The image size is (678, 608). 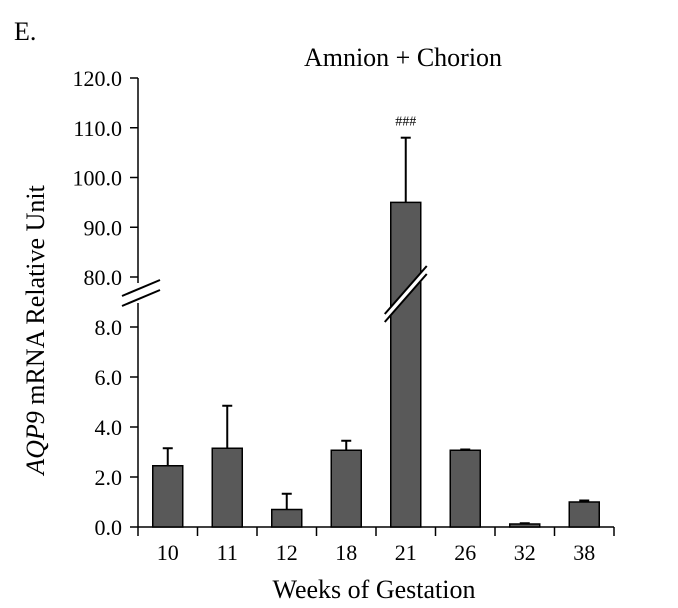 I want to click on x-tick-label: 38, so click(x=584, y=552).